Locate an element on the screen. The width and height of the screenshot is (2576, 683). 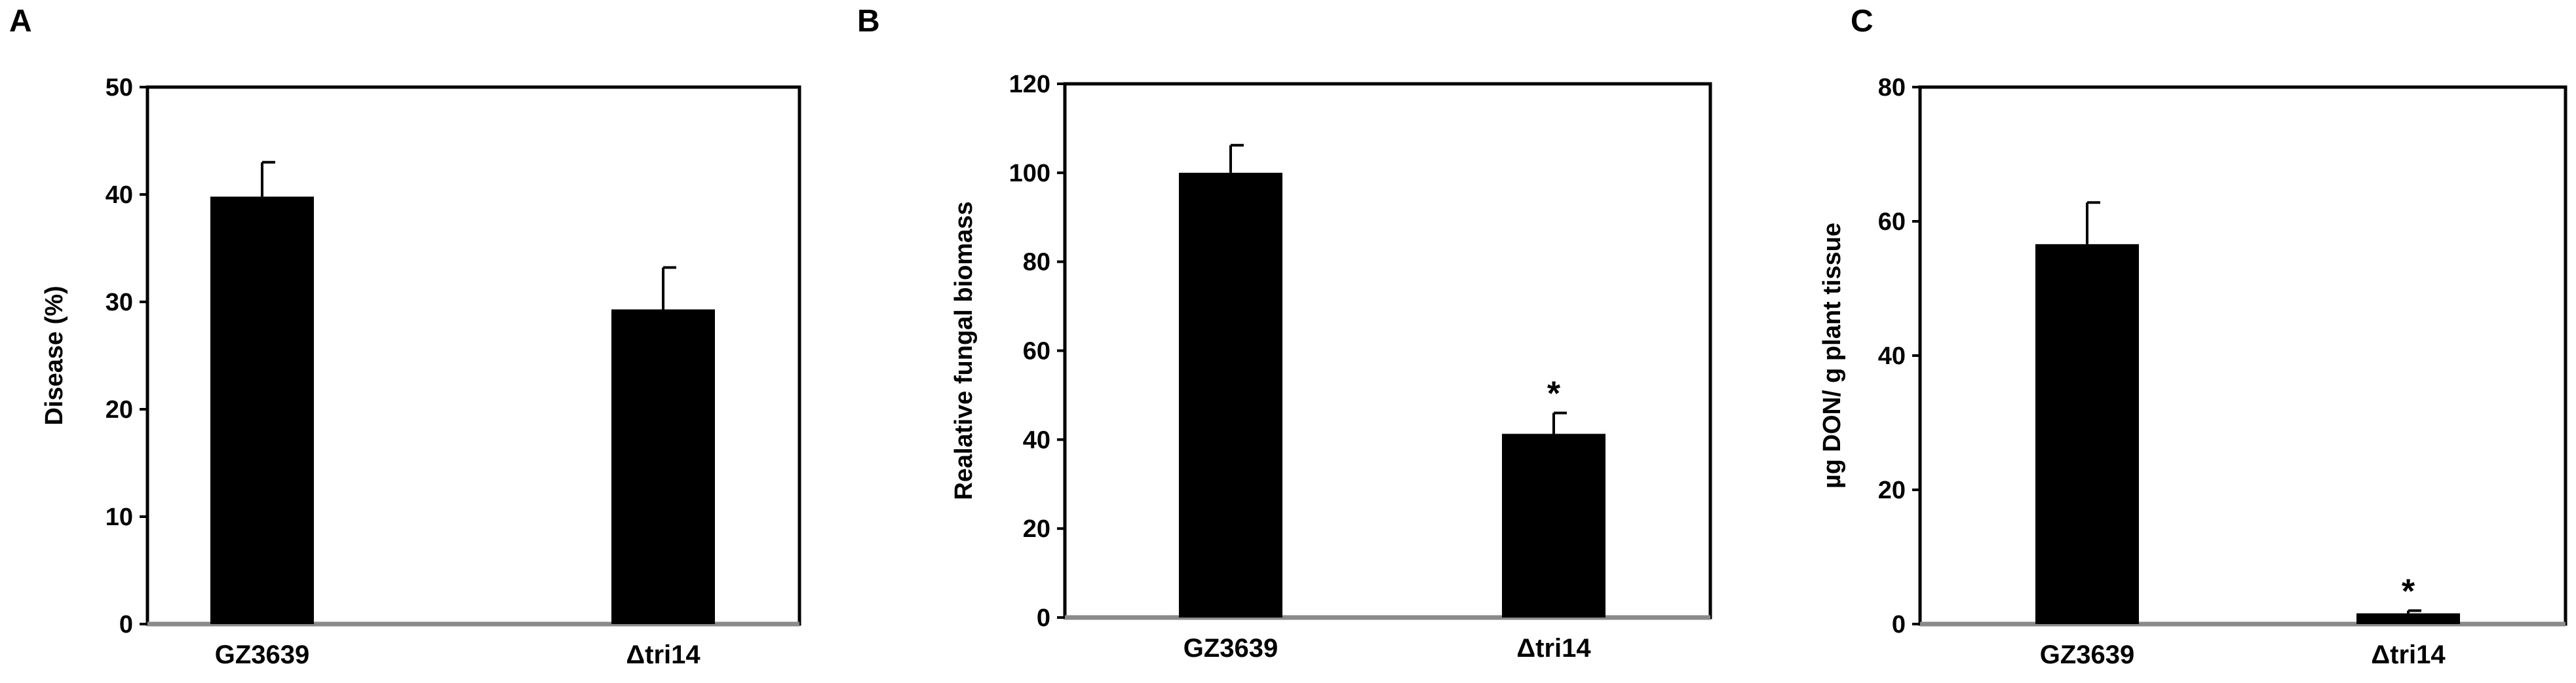
panel-letter: B is located at coordinates (868, 22).